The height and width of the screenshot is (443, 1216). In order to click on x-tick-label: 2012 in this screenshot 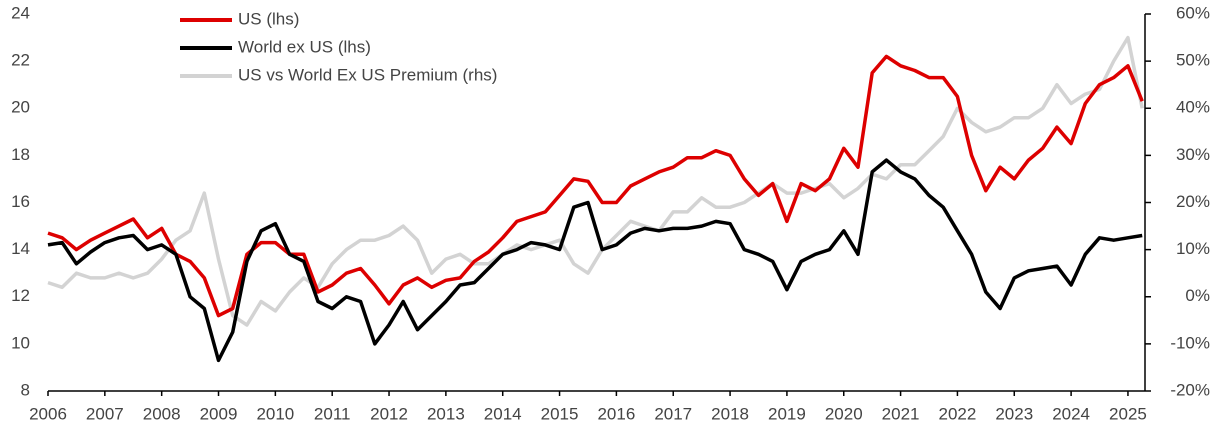, I will do `click(389, 413)`.